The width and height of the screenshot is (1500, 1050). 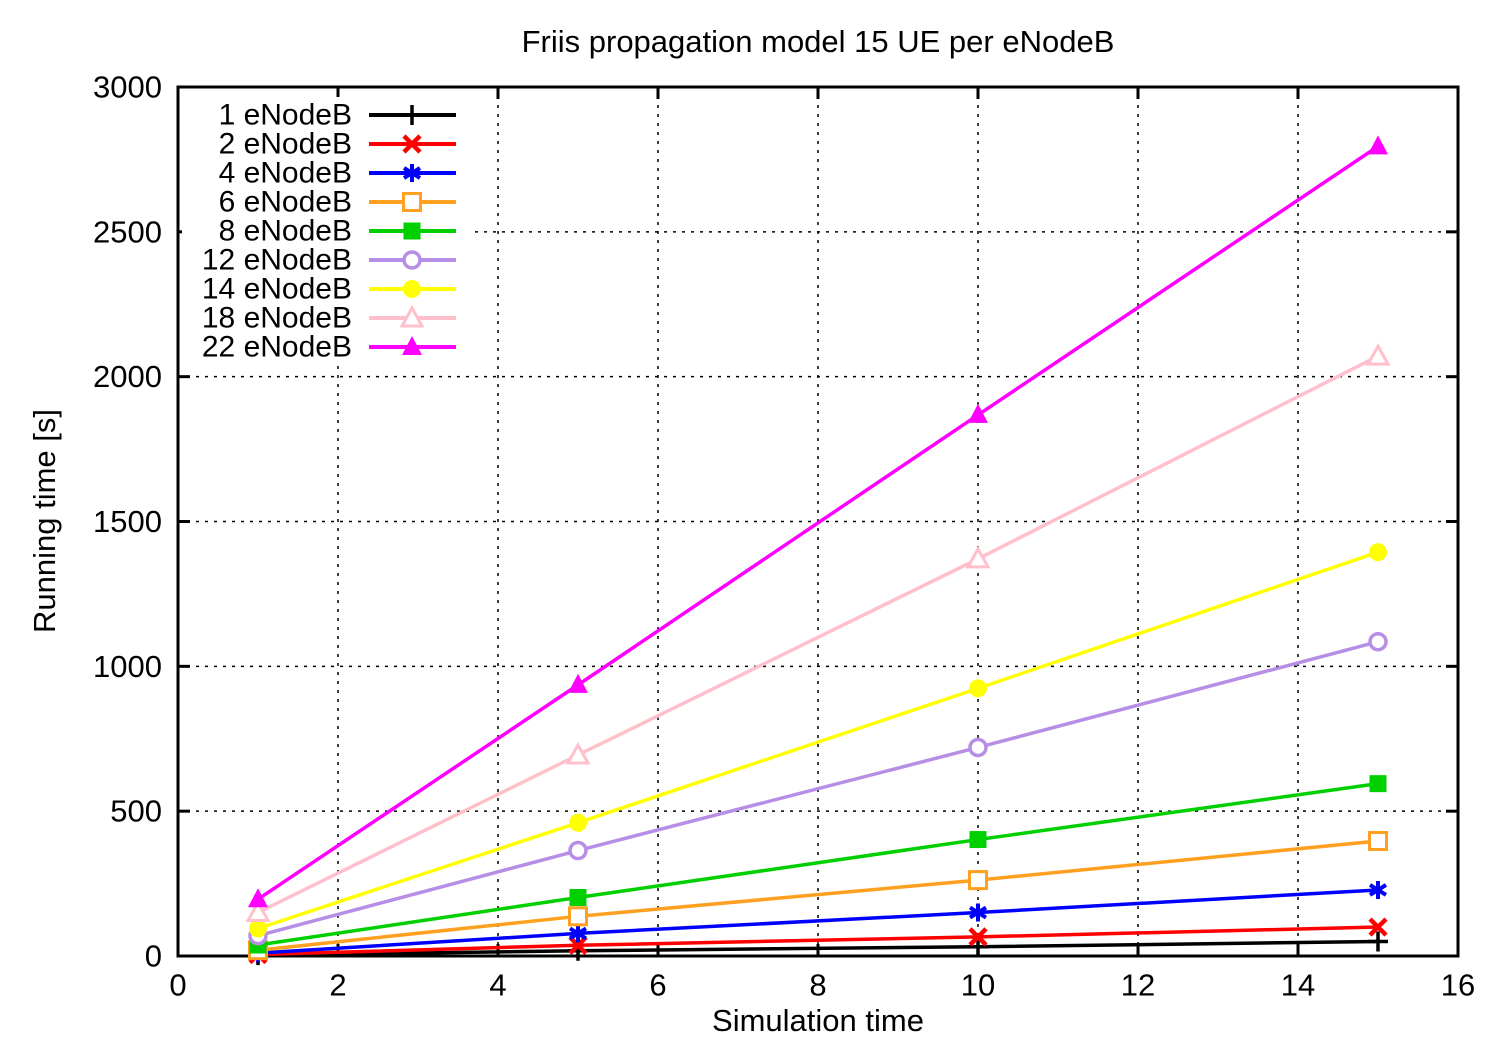 I want to click on x-tick-label: 6, so click(x=657, y=984).